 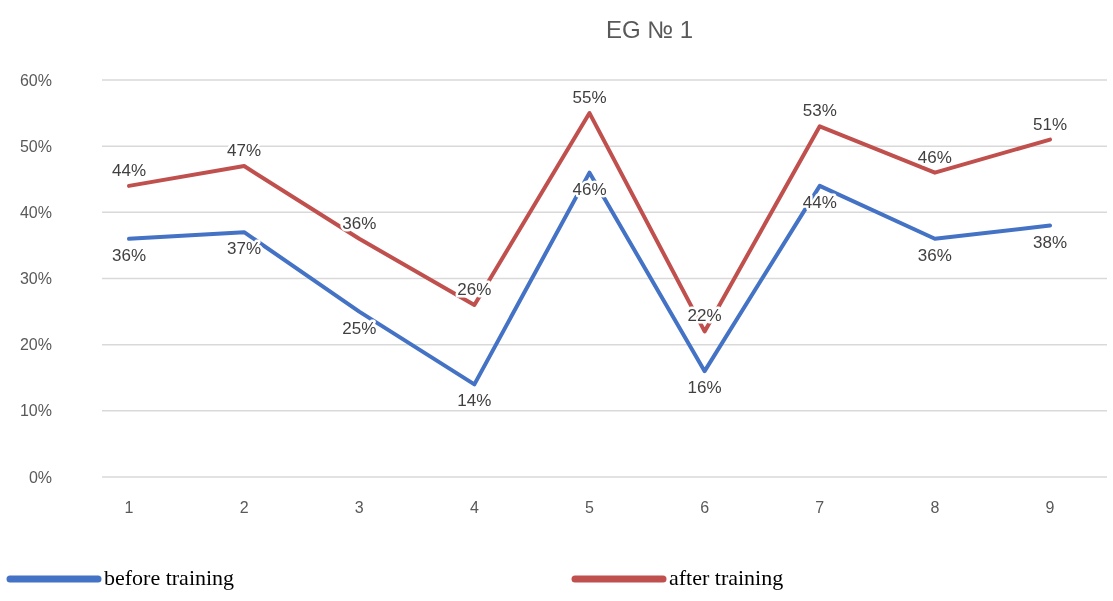 I want to click on data-label: 25%, so click(x=359, y=328).